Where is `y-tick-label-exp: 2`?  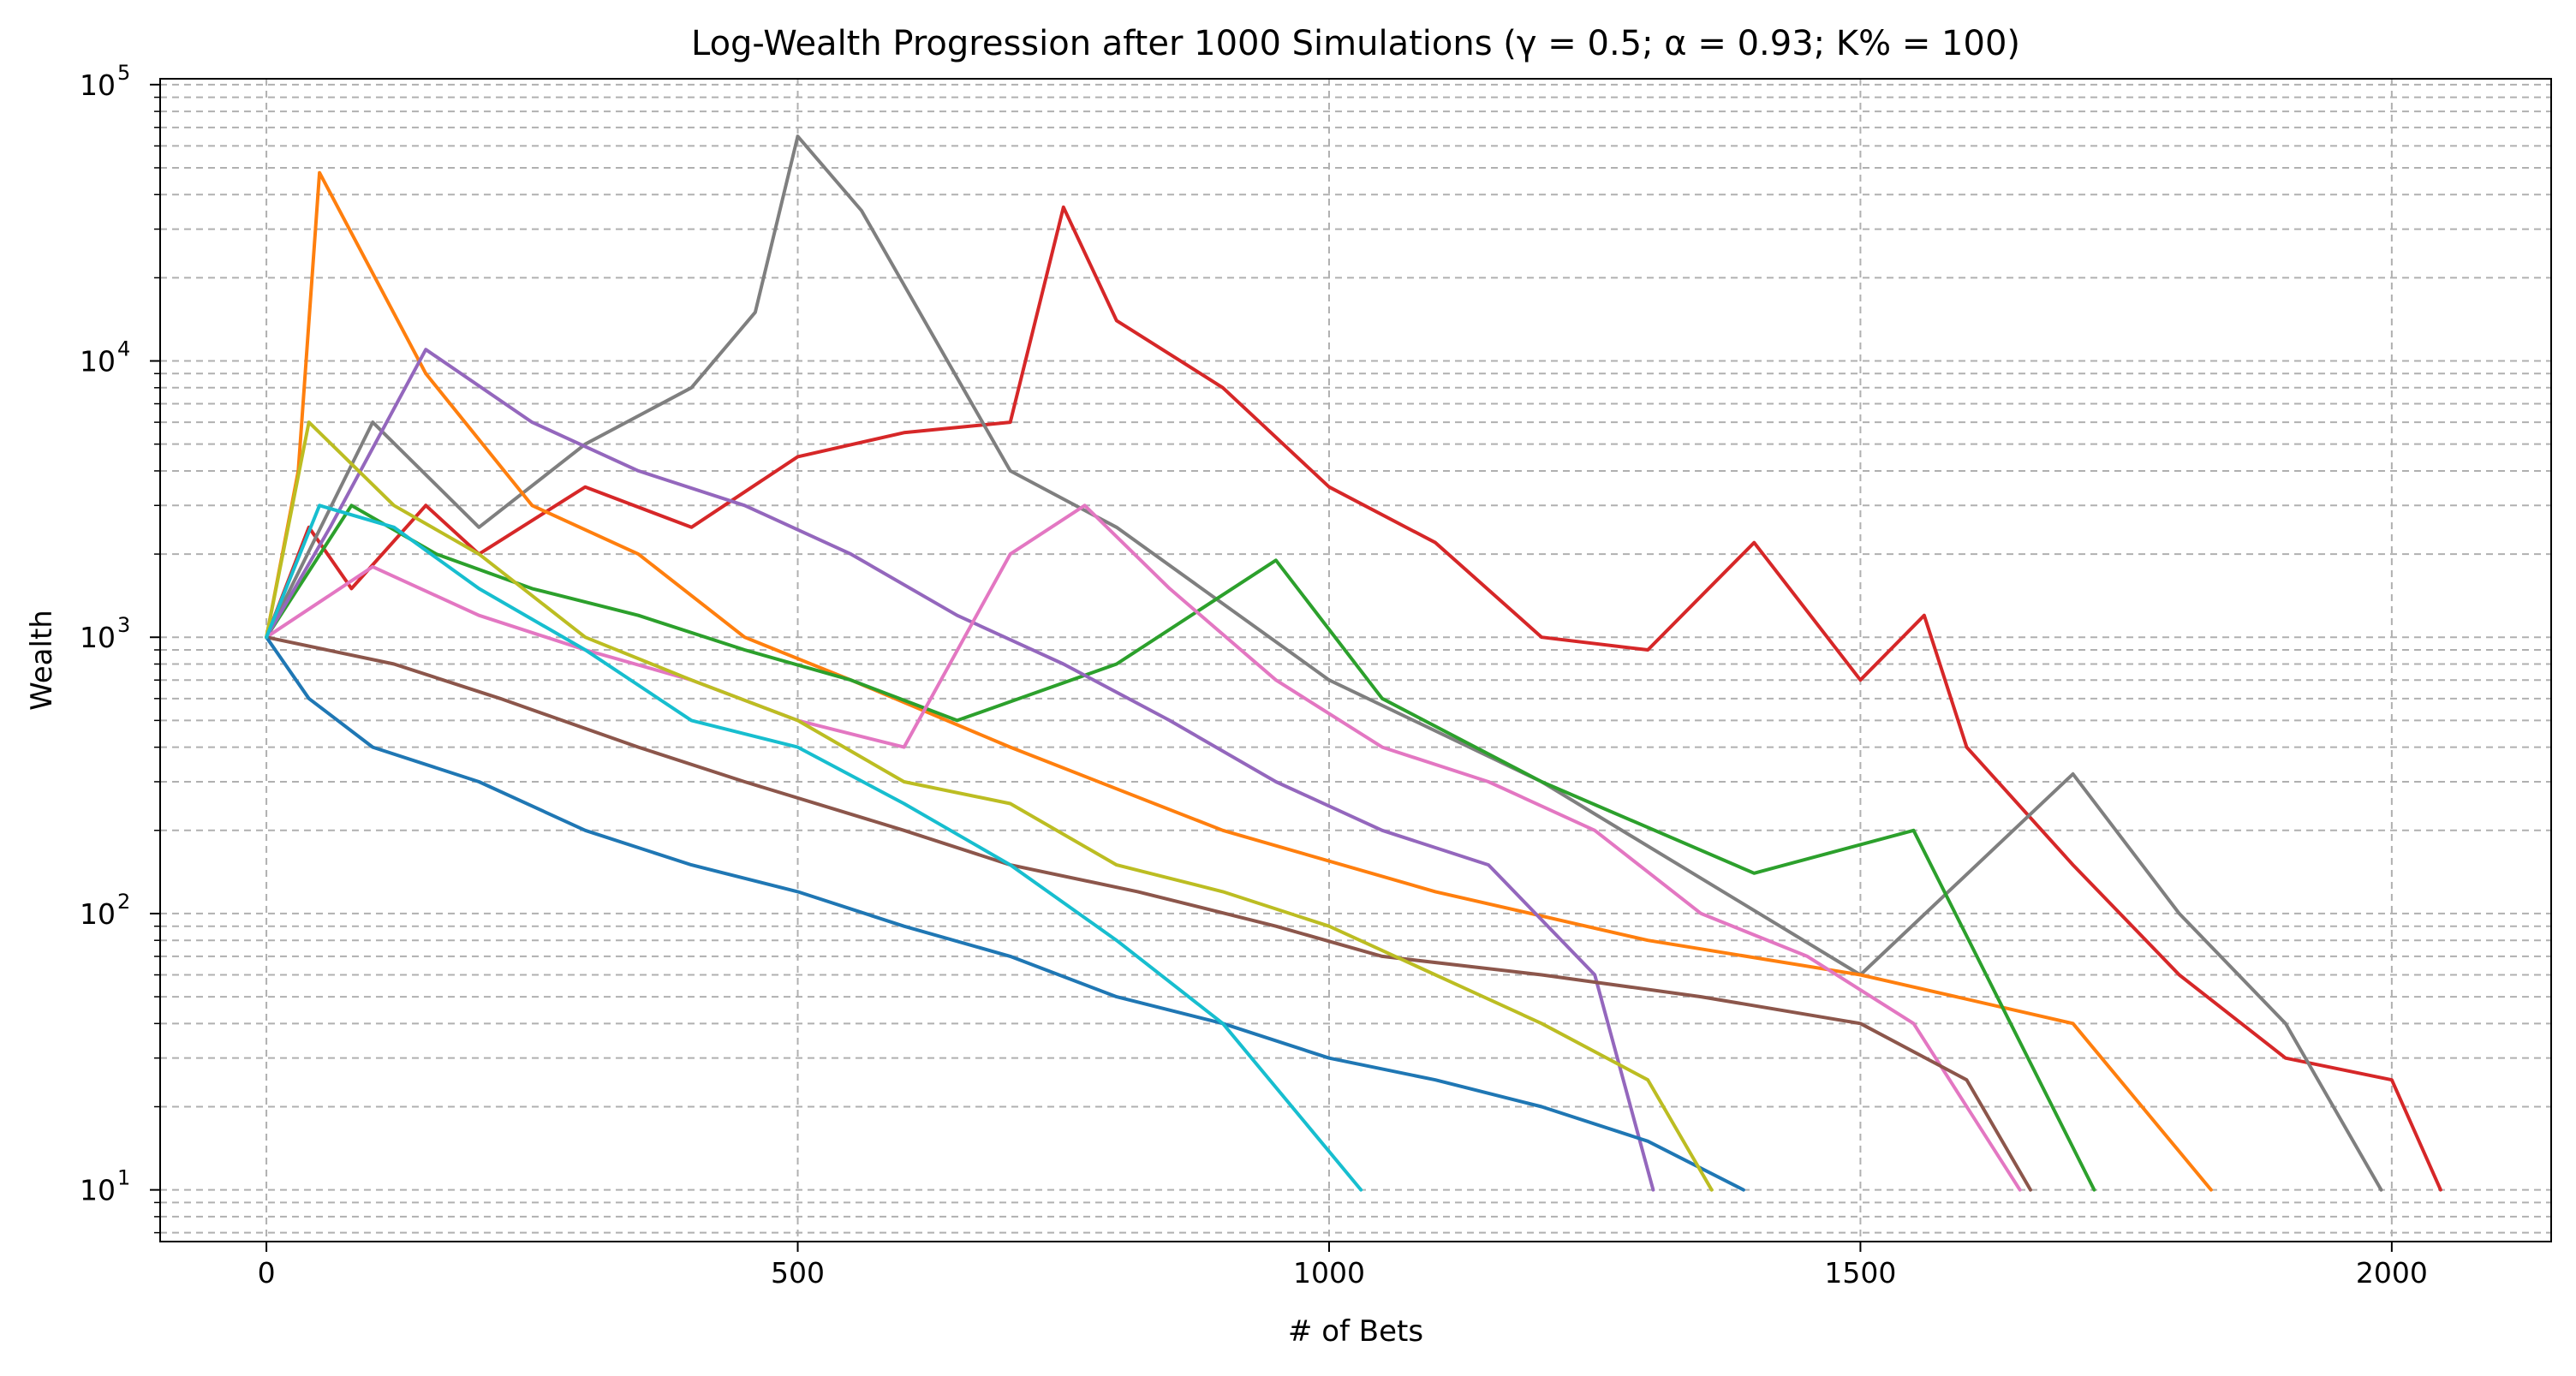
y-tick-label-exp: 2 is located at coordinates (123, 902).